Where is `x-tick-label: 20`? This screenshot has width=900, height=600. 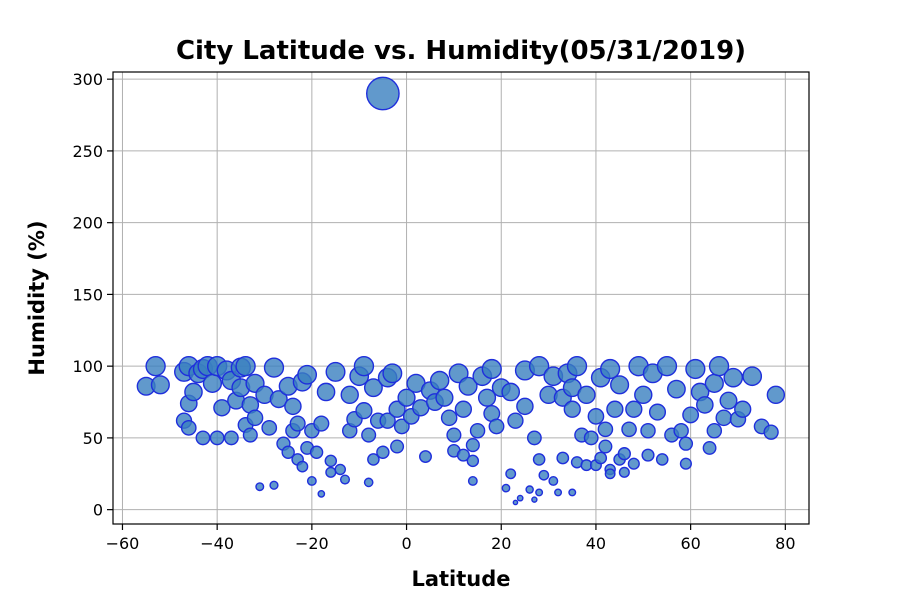 x-tick-label: 20 is located at coordinates (501, 543).